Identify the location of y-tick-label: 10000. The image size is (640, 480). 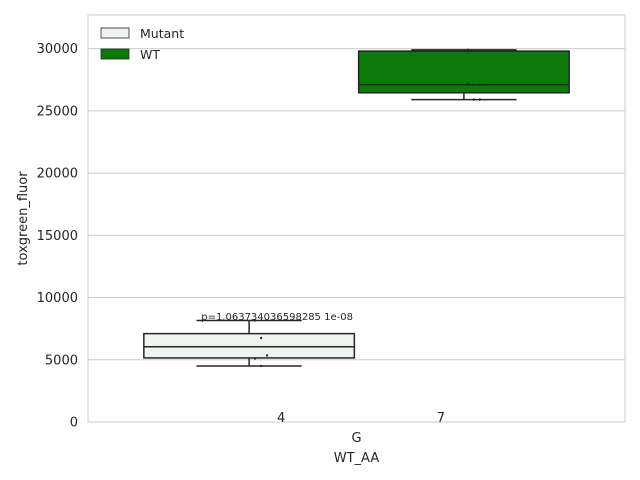
(57, 298).